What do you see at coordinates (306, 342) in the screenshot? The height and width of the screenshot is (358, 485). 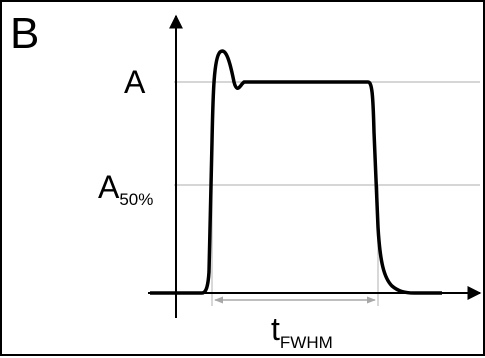 I see `fwhm-subscript: FWHM` at bounding box center [306, 342].